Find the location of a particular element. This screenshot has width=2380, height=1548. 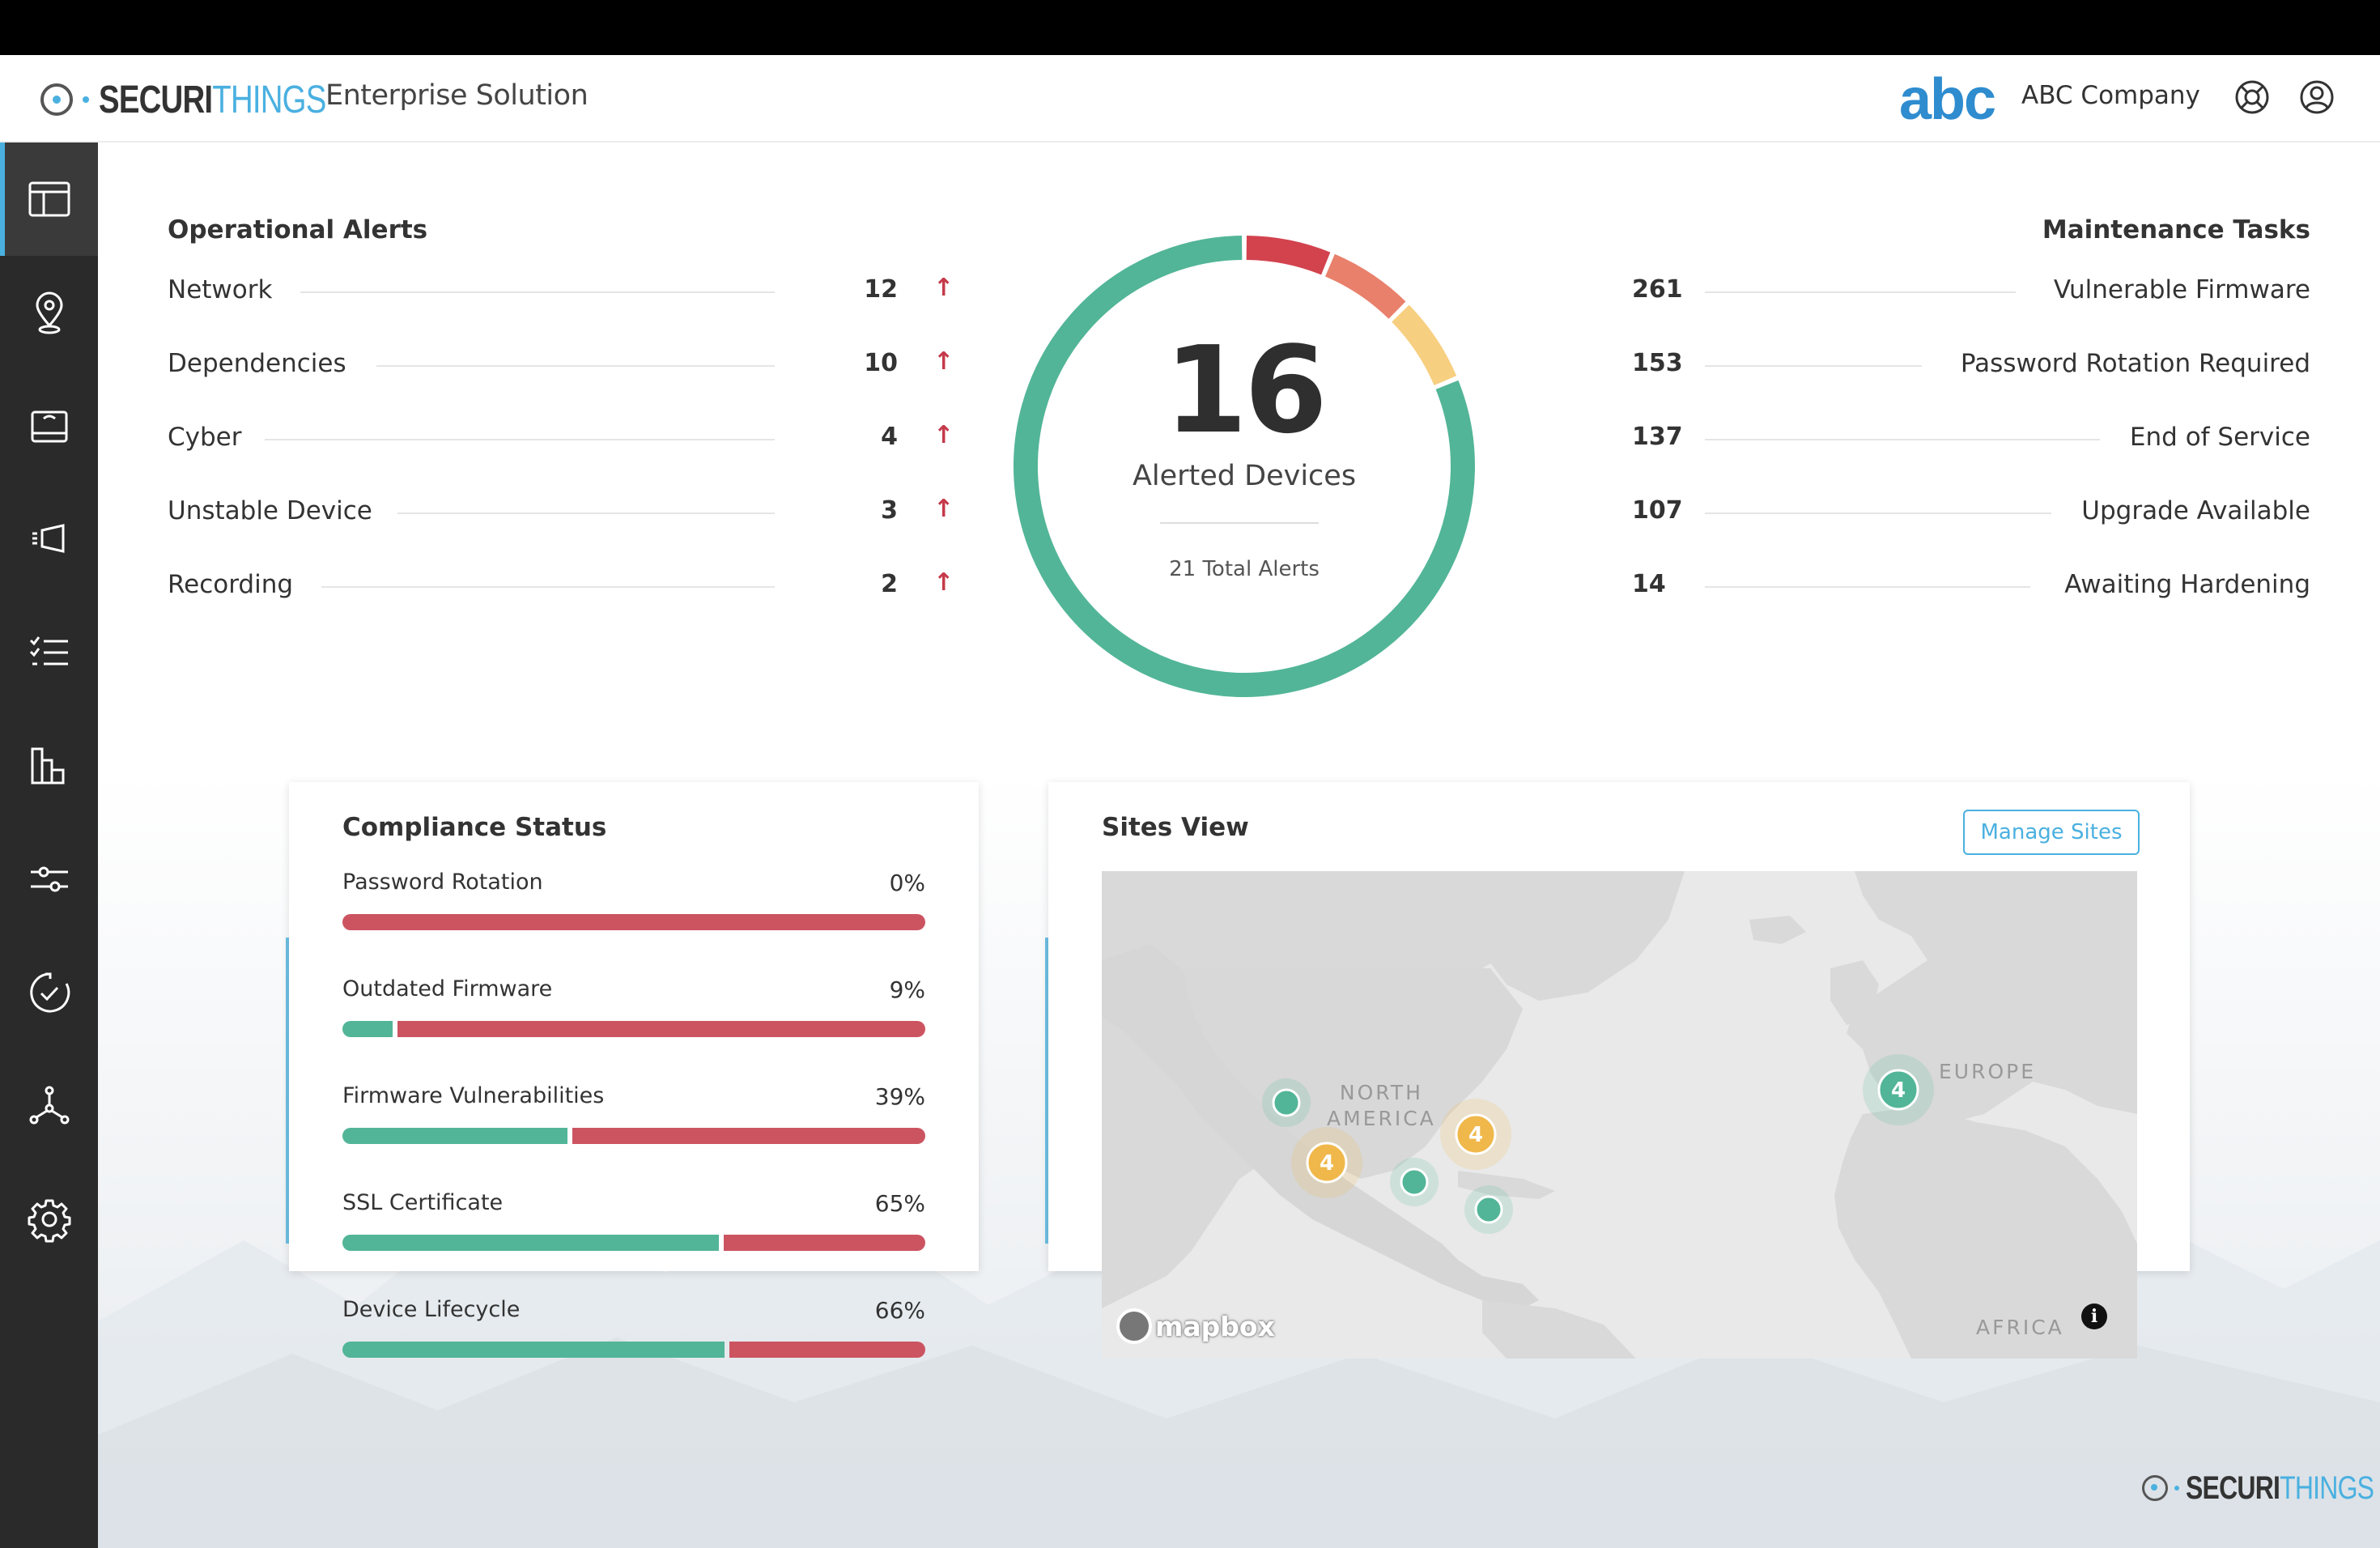

mapbox-logo-icon is located at coordinates (1134, 1326).